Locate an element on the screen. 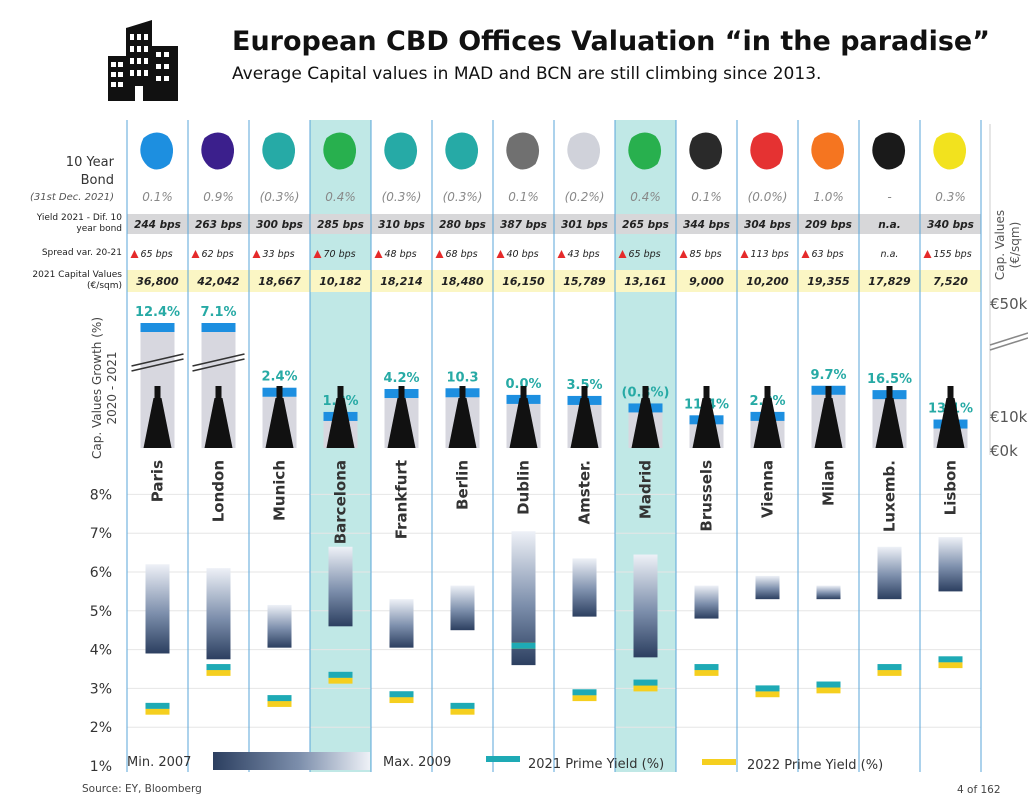 The image size is (1028, 802). y-tick-label: 7% is located at coordinates (101, 534).